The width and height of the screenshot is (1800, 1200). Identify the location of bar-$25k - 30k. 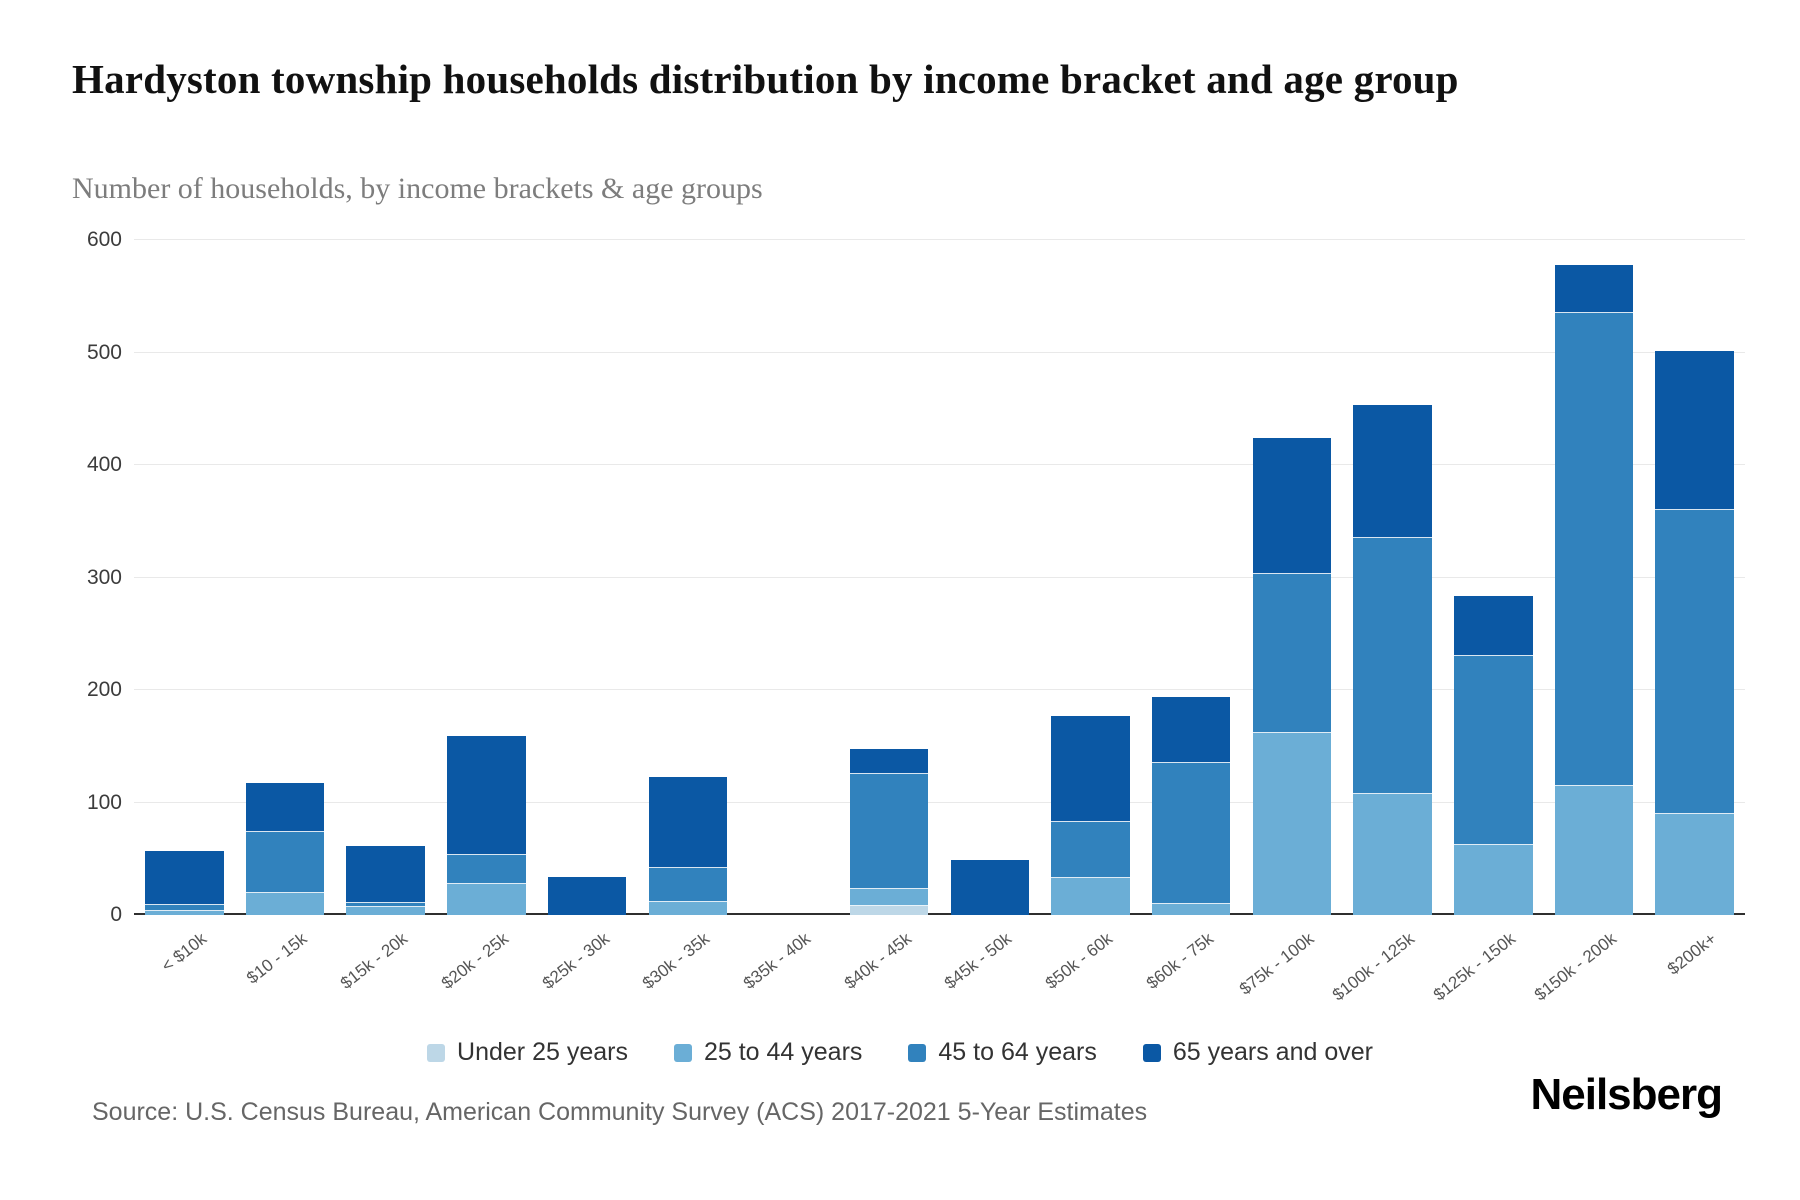
(587, 895).